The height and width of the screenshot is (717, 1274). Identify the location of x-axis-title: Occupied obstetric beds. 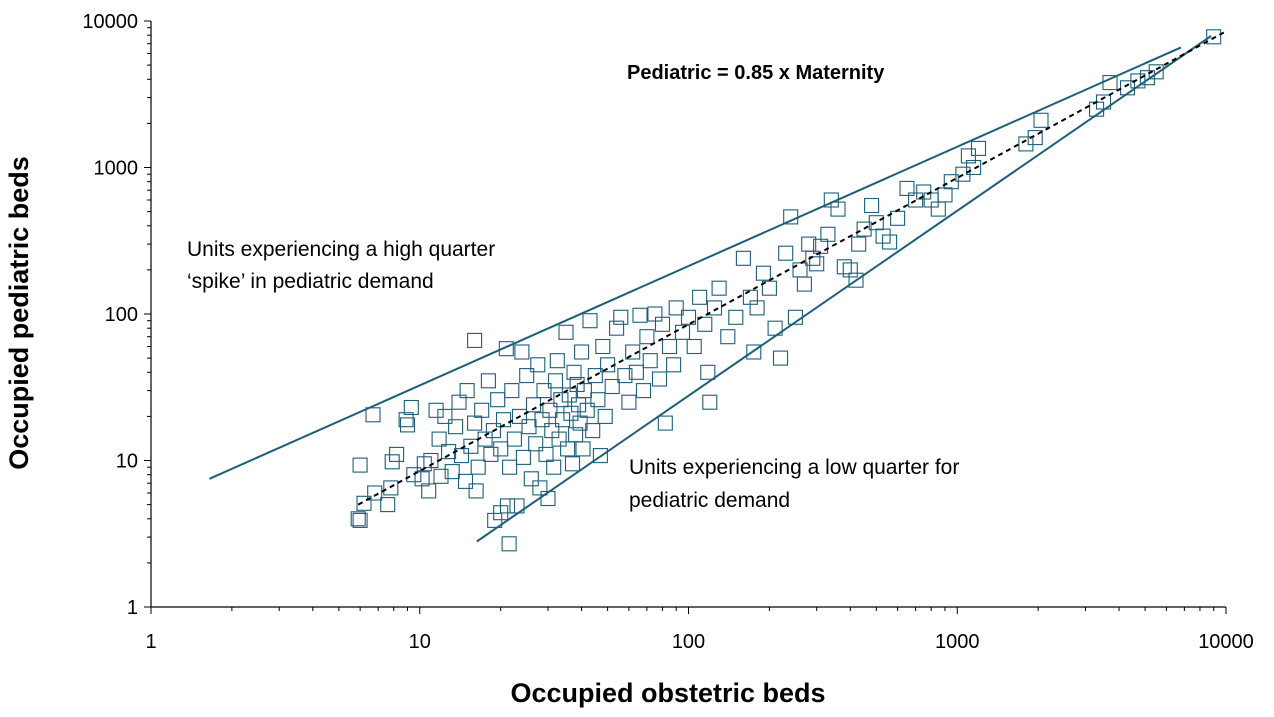
(667, 693).